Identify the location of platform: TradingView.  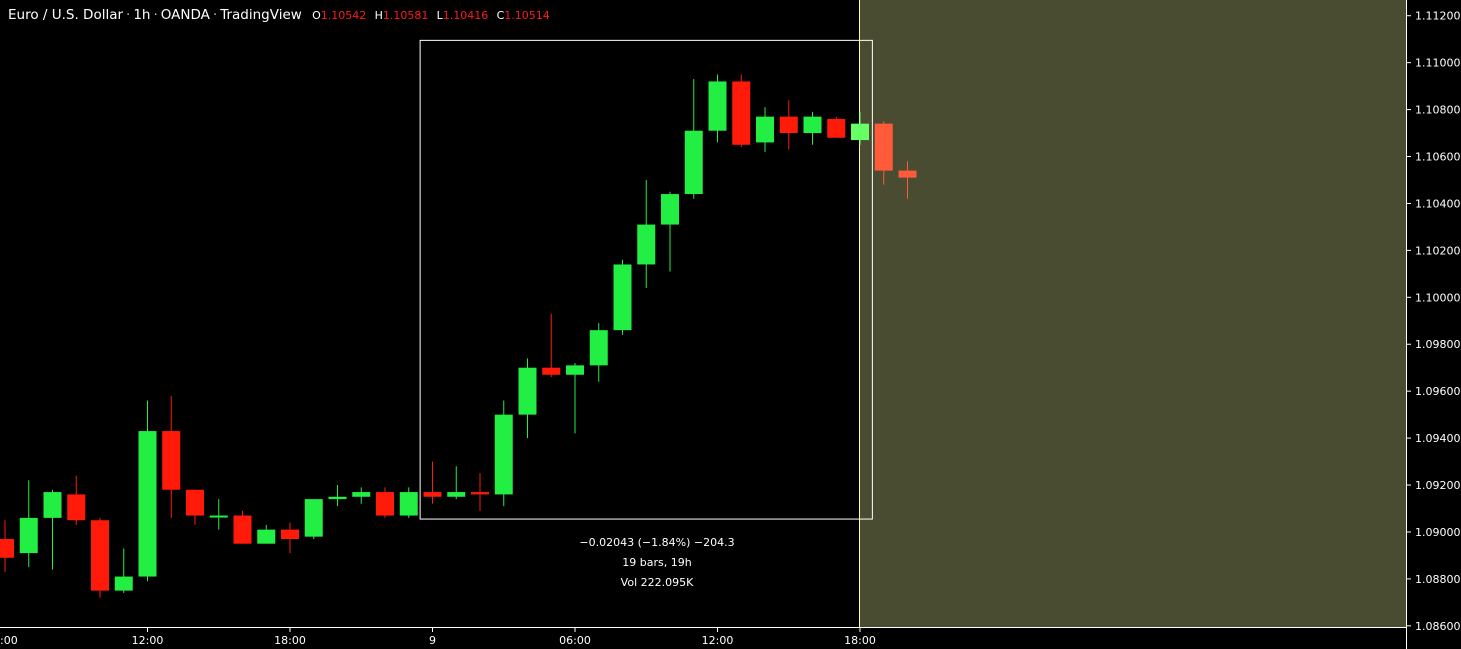
(261, 15).